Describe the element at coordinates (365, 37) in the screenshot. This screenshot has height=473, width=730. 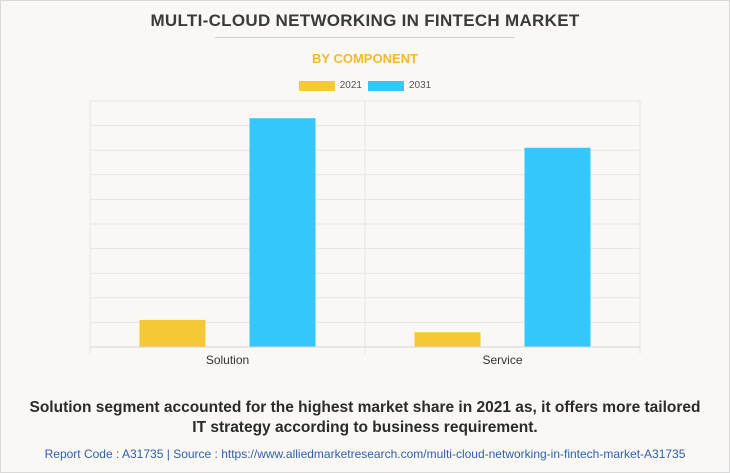
I see `title-divider` at that location.